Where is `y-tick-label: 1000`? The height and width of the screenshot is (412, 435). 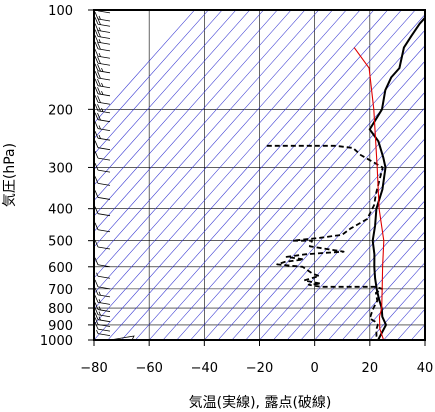
y-tick-label: 1000 is located at coordinates (56, 341).